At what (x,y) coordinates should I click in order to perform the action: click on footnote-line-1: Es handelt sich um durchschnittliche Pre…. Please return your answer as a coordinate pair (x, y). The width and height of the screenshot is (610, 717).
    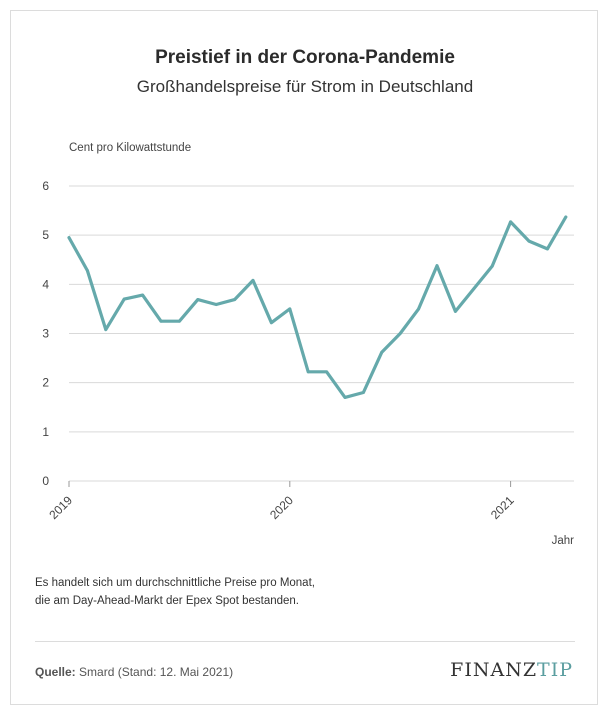
    Looking at the image, I should click on (175, 583).